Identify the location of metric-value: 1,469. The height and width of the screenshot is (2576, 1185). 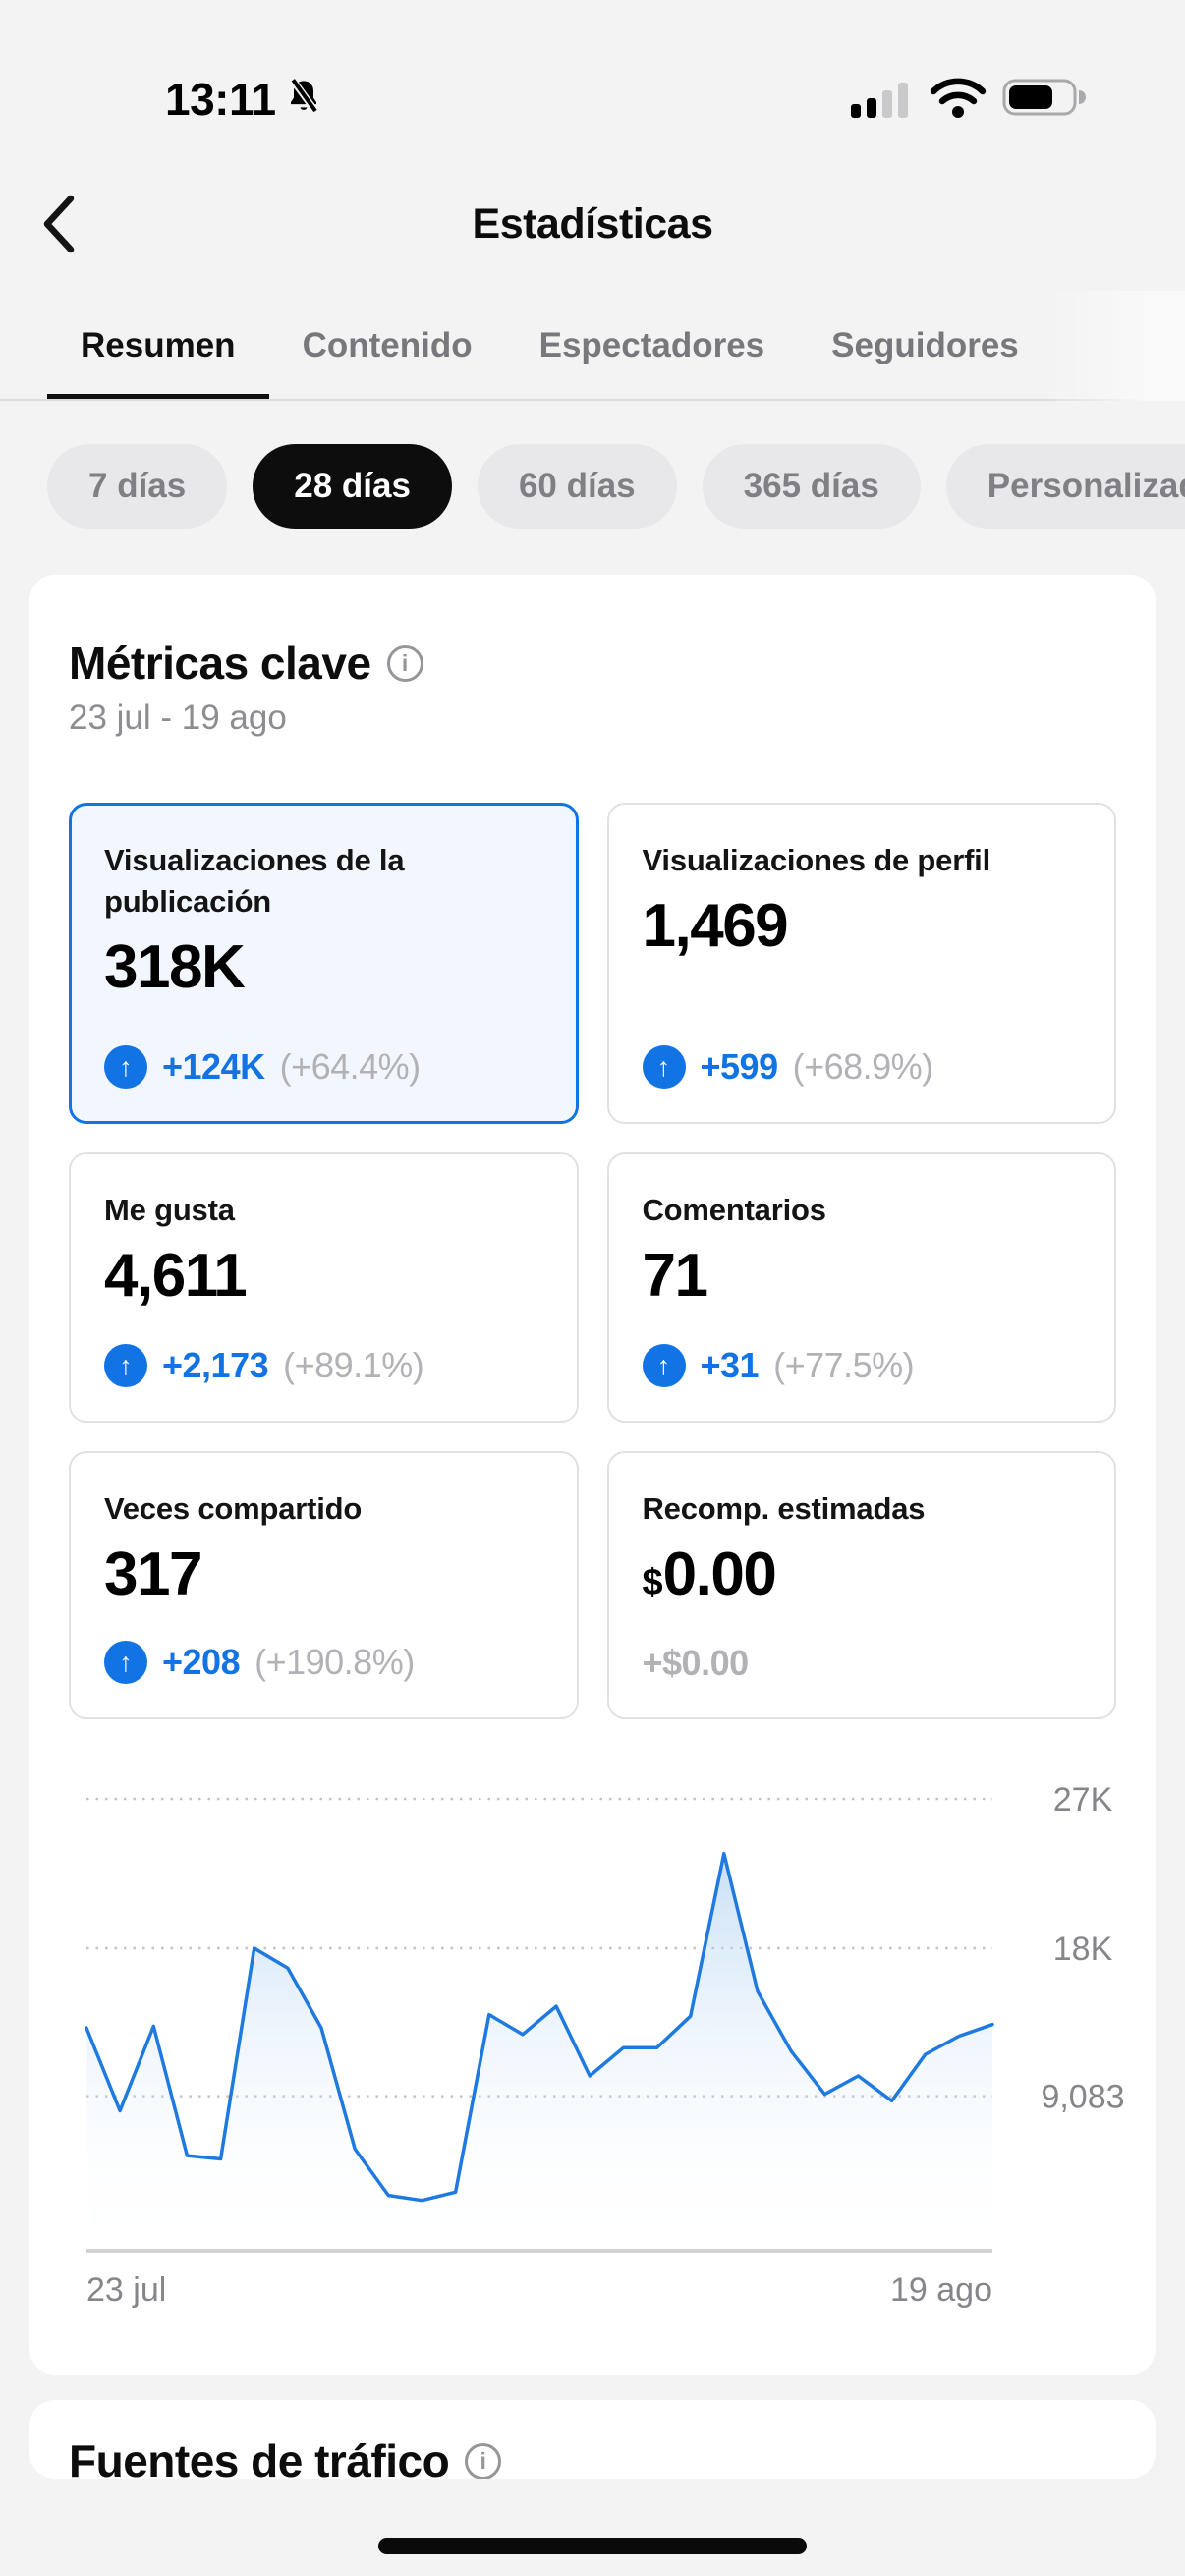
(716, 930).